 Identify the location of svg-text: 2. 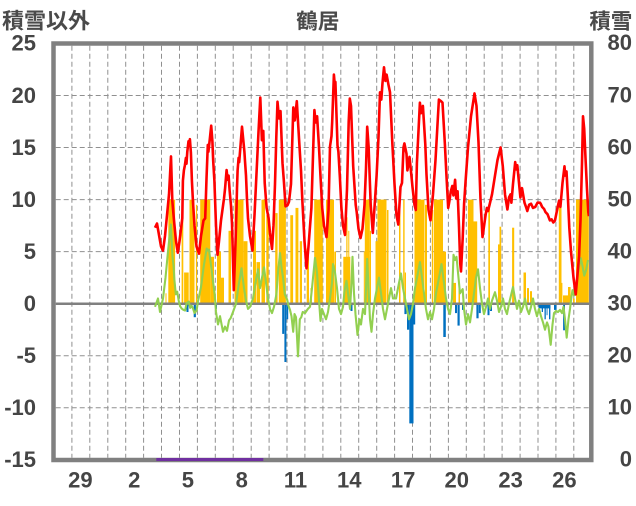
(134, 480).